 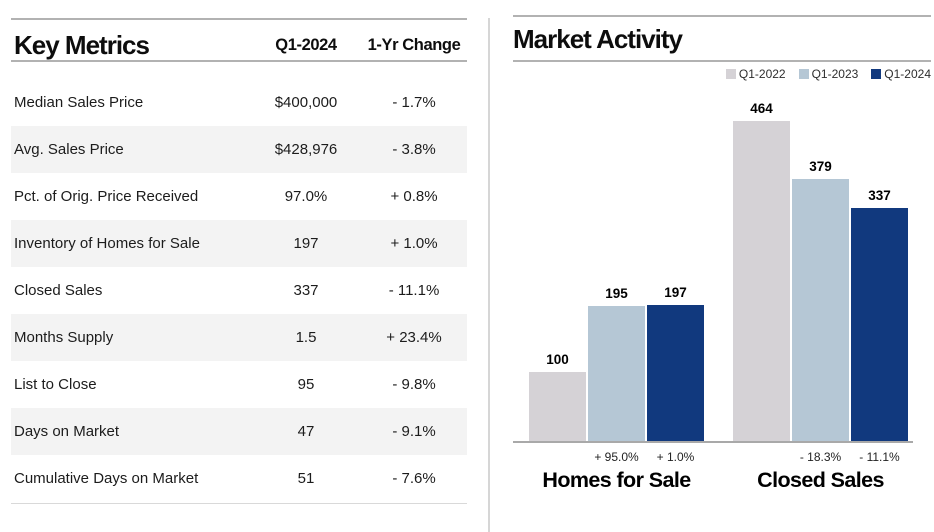 What do you see at coordinates (879, 457) in the screenshot?
I see `change-label: - 11.1%` at bounding box center [879, 457].